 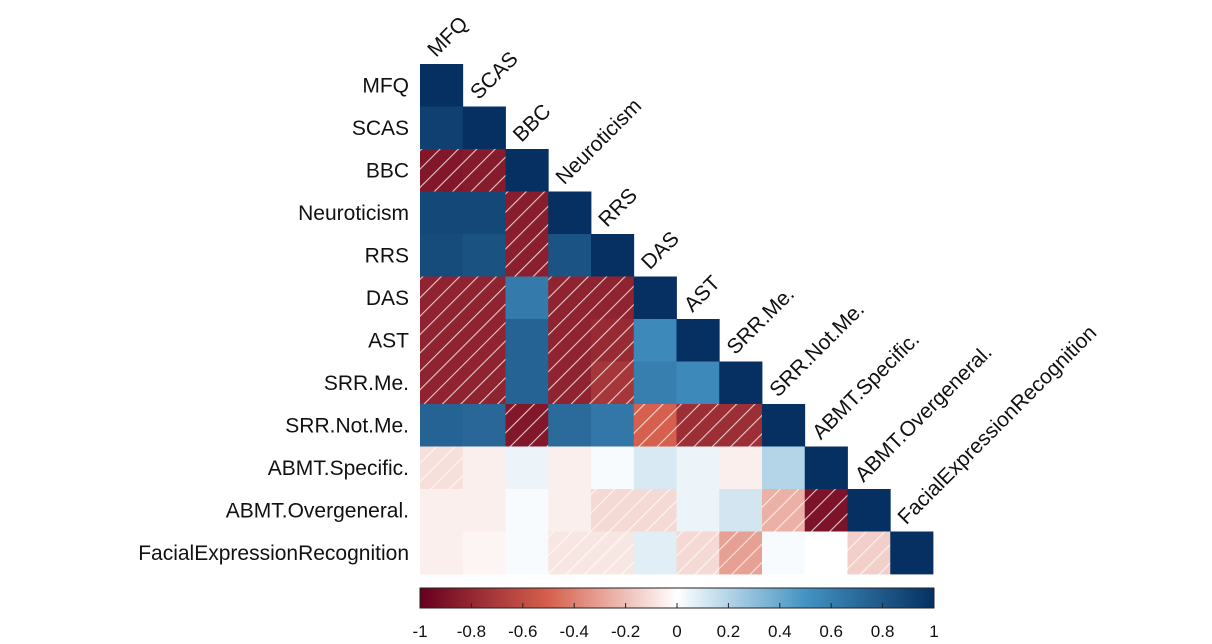 What do you see at coordinates (655, 510) in the screenshot?
I see `hatch-ABMT.Overgeneral.-DAS` at bounding box center [655, 510].